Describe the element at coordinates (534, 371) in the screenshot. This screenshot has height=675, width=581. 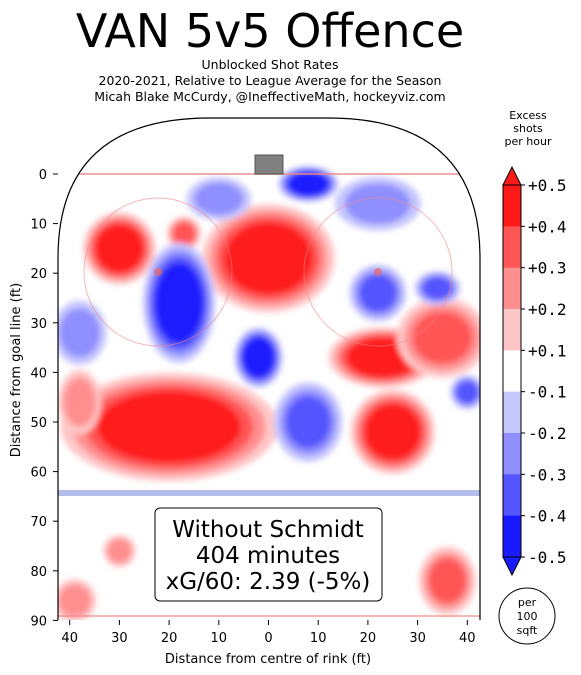
I see `colorbar: +0.5 +0.4 +0.3 +0.2 +0.1 -0.1 -0.2 -0.3 -0.4 -0.5` at that location.